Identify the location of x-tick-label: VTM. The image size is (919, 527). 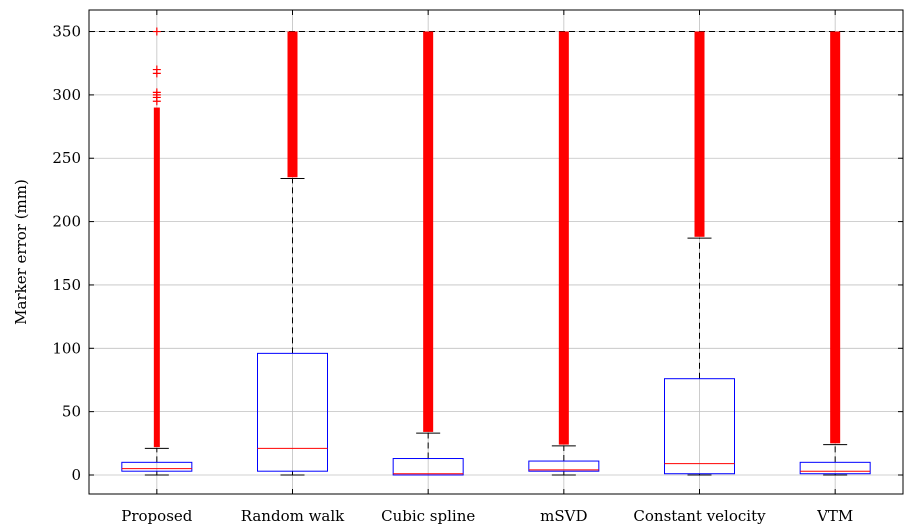
(834, 516).